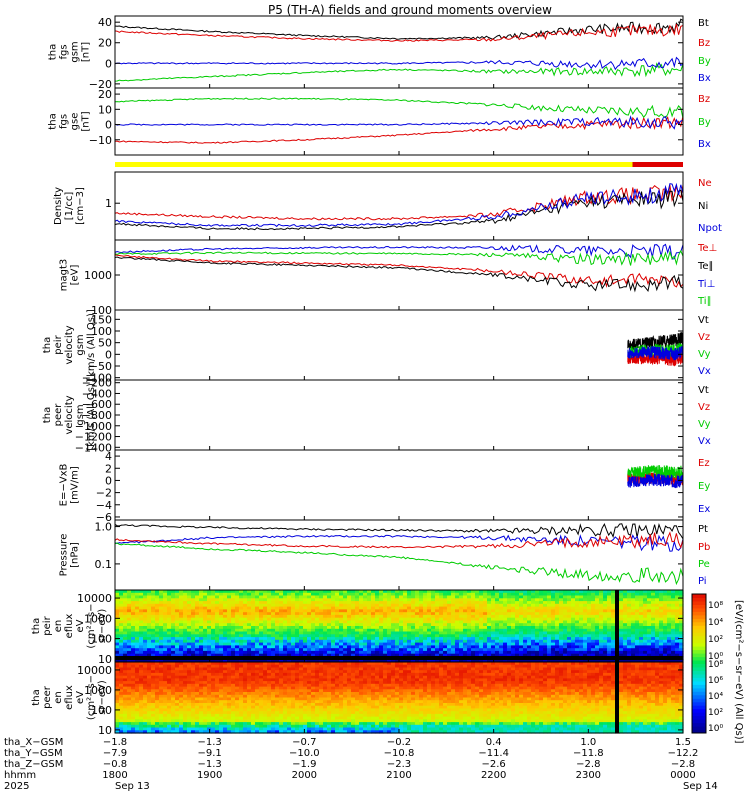 The width and height of the screenshot is (750, 804). Describe the element at coordinates (704, 463) in the screenshot. I see `legend-entry: Ez` at that location.